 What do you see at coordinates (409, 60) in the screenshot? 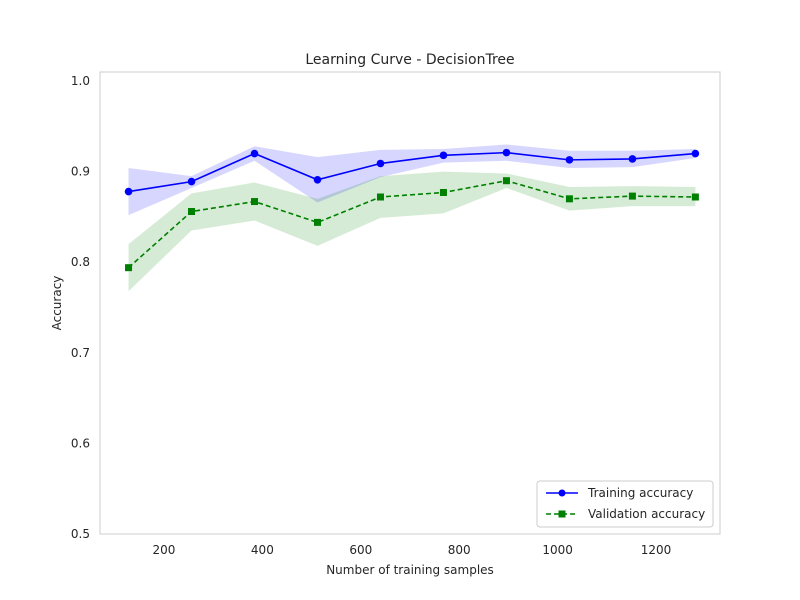
I see `chart-title: Learning Curve - DecisionTree` at bounding box center [409, 60].